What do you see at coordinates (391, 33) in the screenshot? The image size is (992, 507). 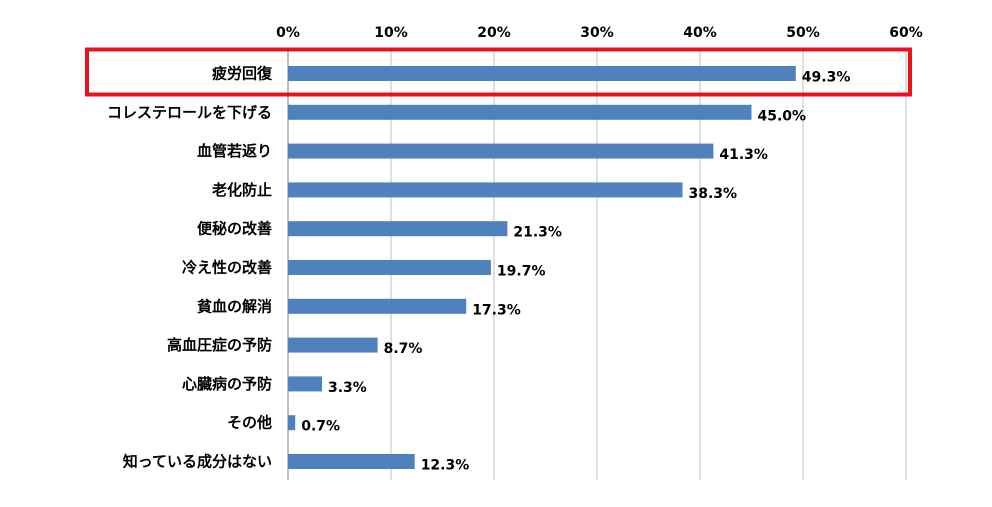 I see `x-tick-label: 10%` at bounding box center [391, 33].